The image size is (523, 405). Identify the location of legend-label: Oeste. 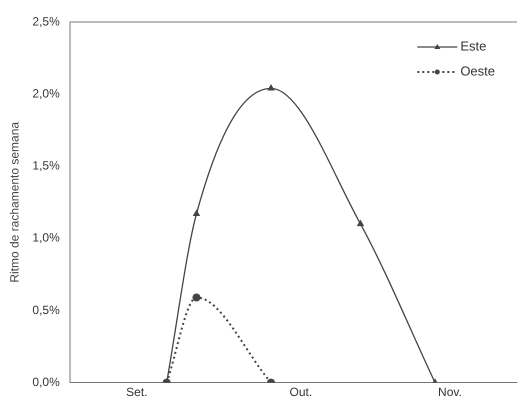
(478, 71).